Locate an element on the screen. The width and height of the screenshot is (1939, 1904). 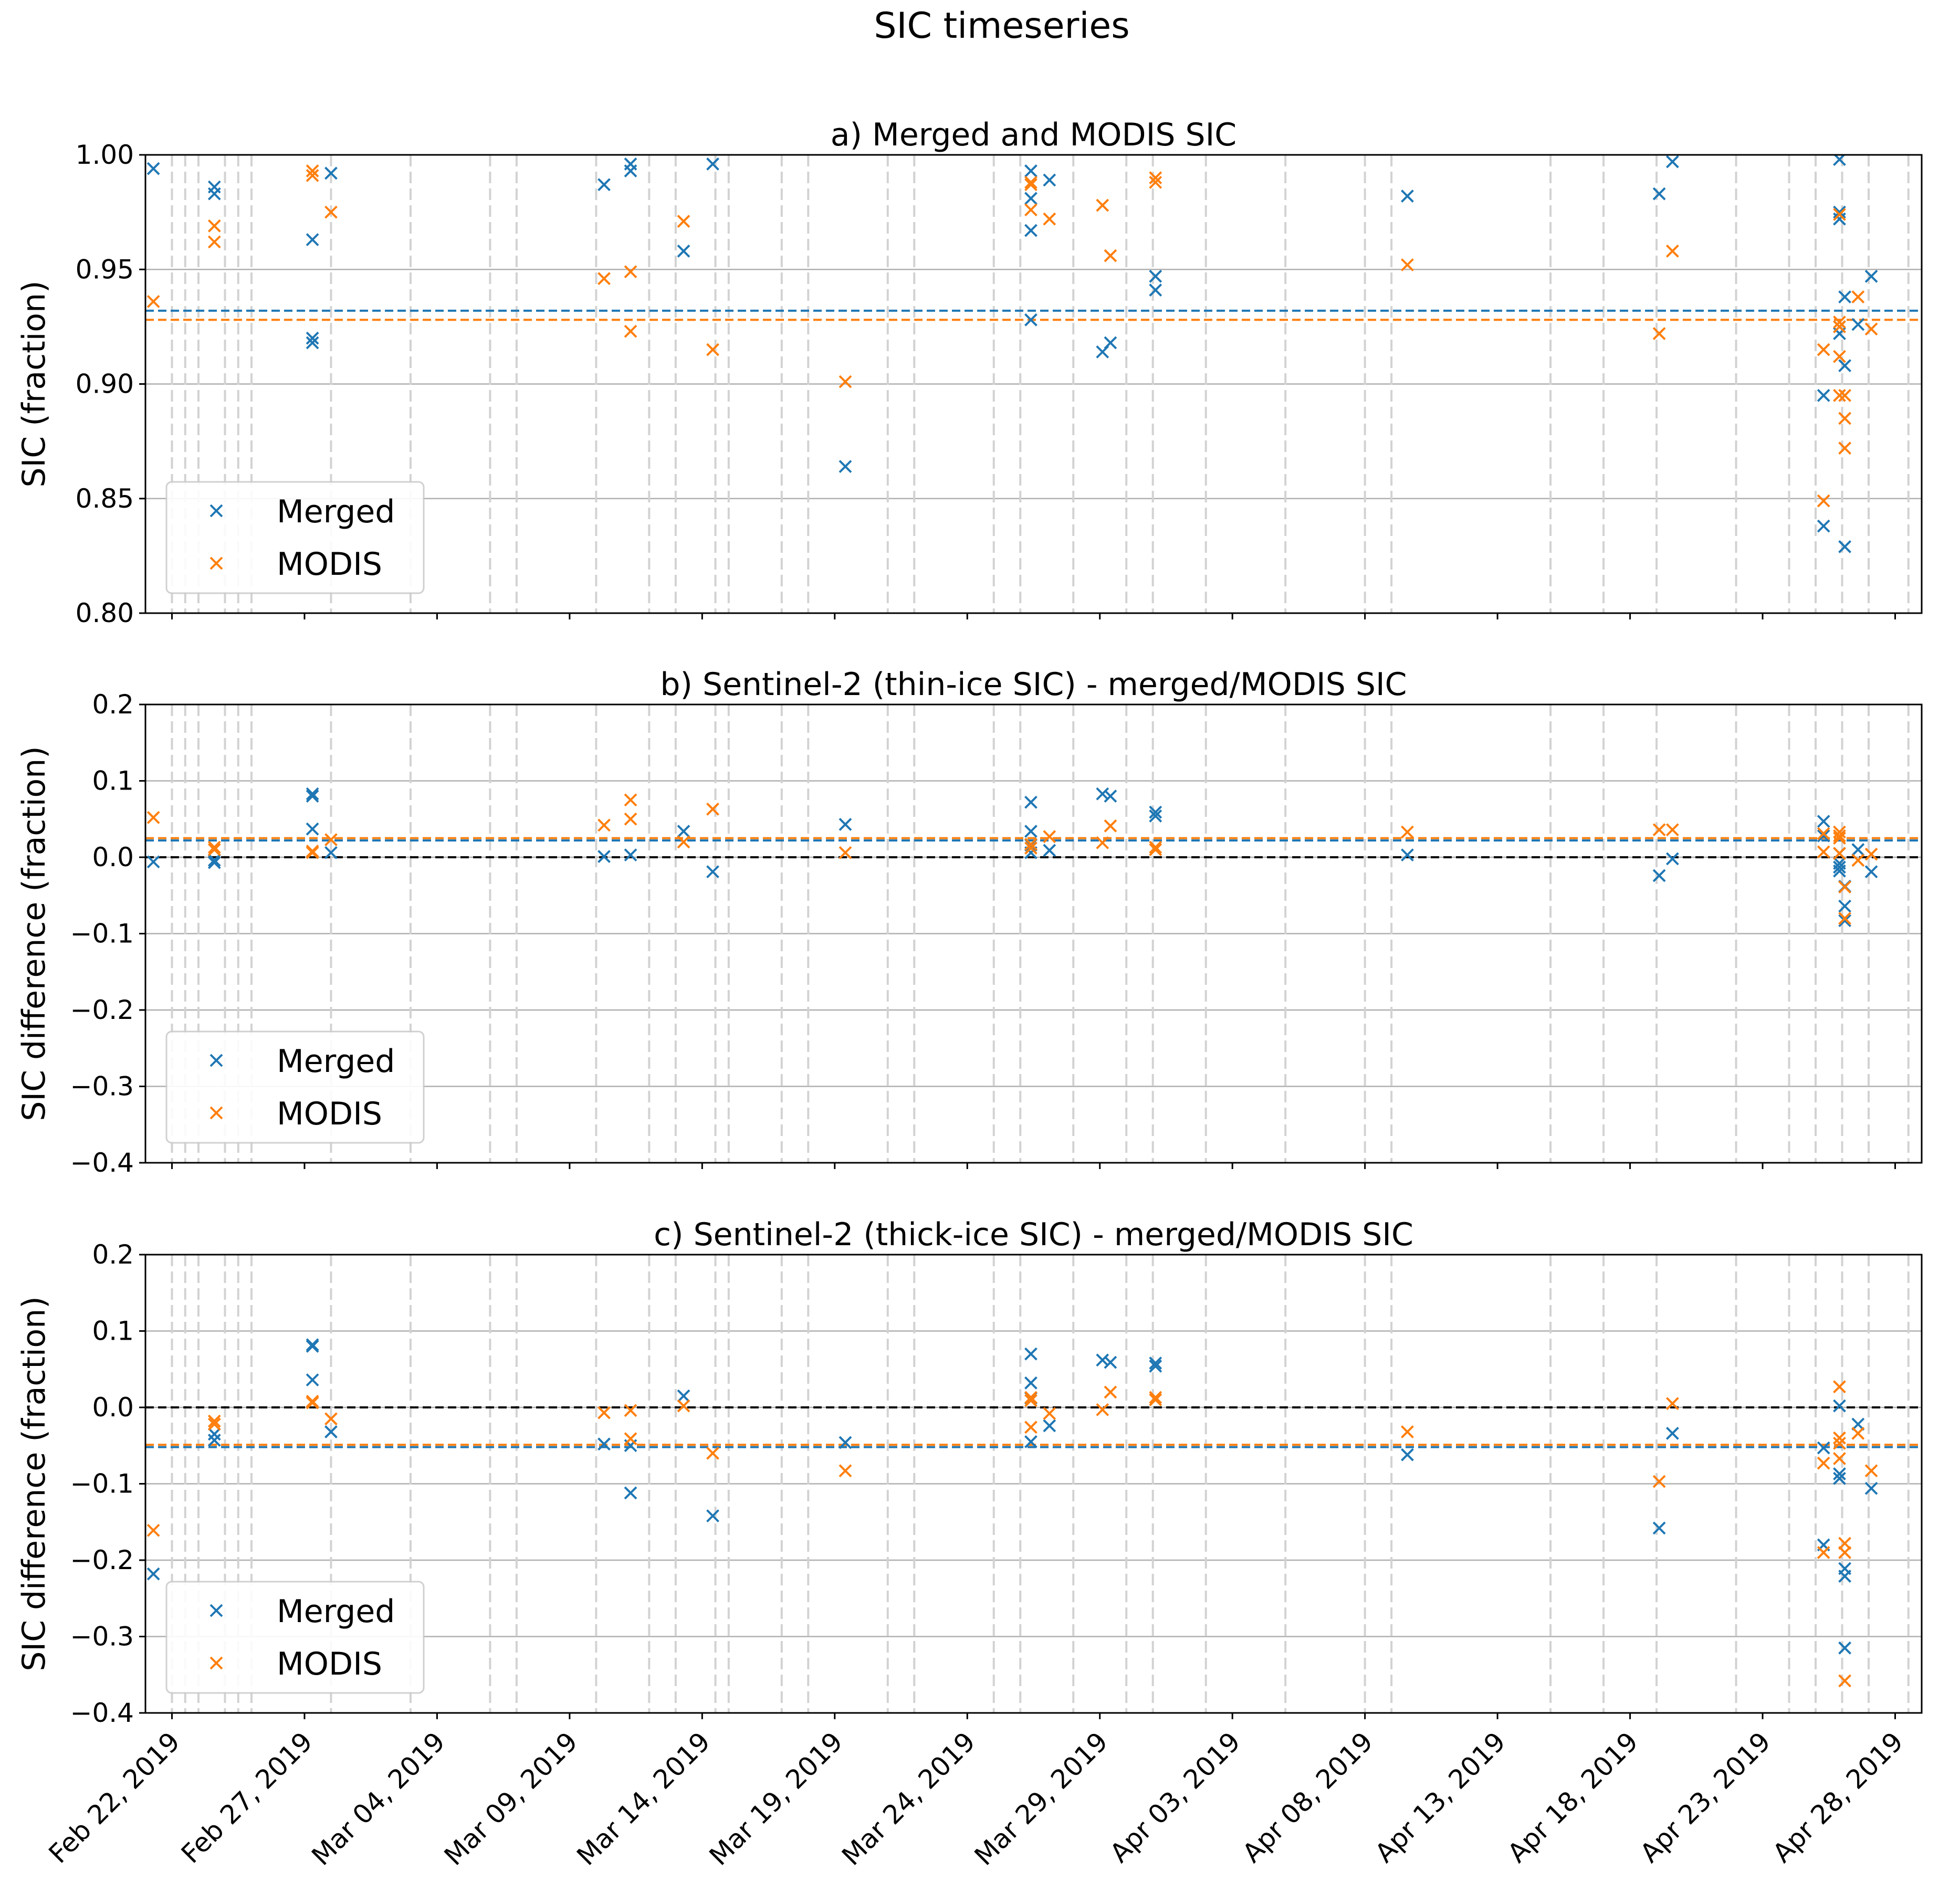
x-tick-label: Mar 24, 2019 is located at coordinates (909, 1798).